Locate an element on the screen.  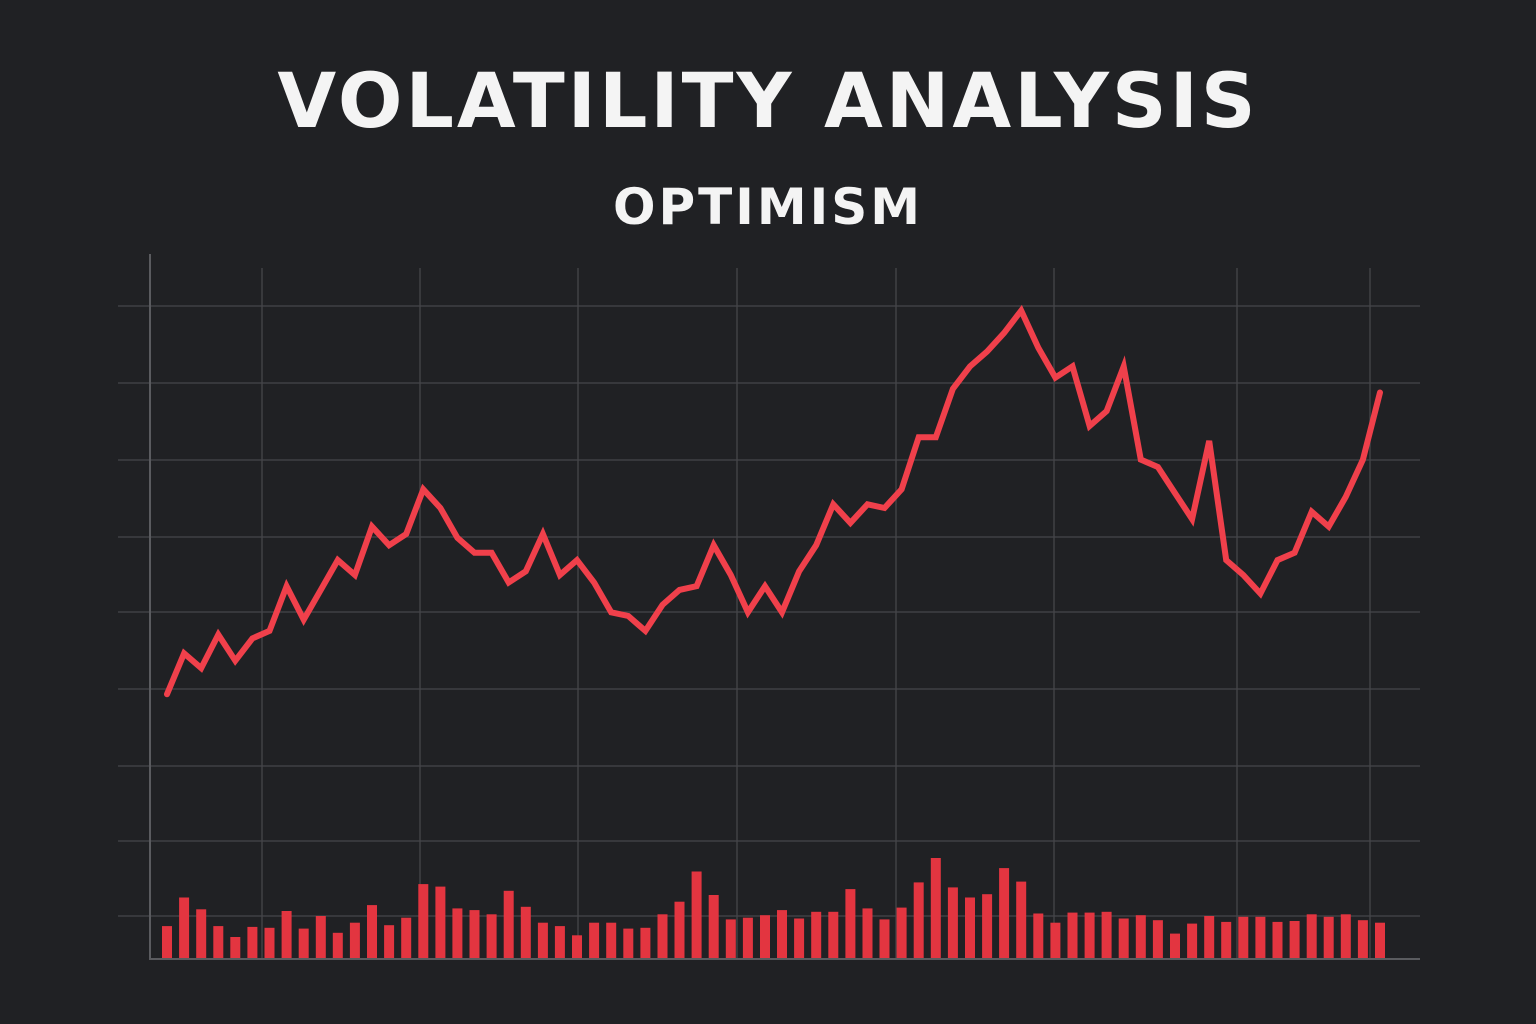
volume-bars is located at coordinates (773, 908).